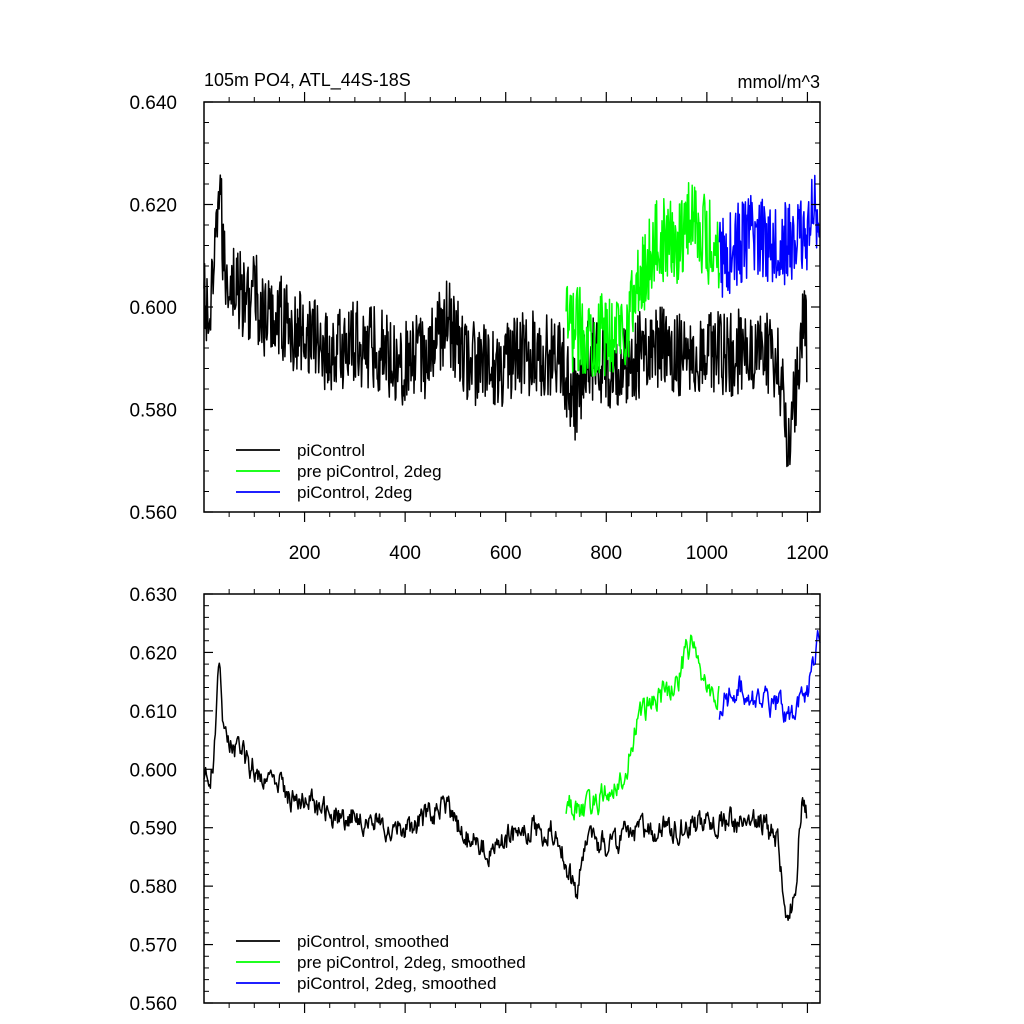 This screenshot has height=1024, width=1024. Describe the element at coordinates (606, 553) in the screenshot. I see `x-tick-label: 800` at that location.